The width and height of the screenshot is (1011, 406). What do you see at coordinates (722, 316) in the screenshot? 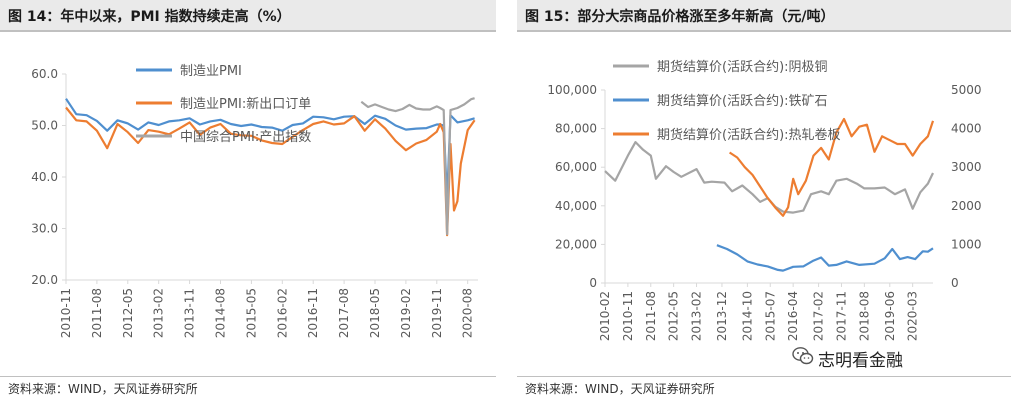
I see `x-tick-label: 2013-12` at bounding box center [722, 316].